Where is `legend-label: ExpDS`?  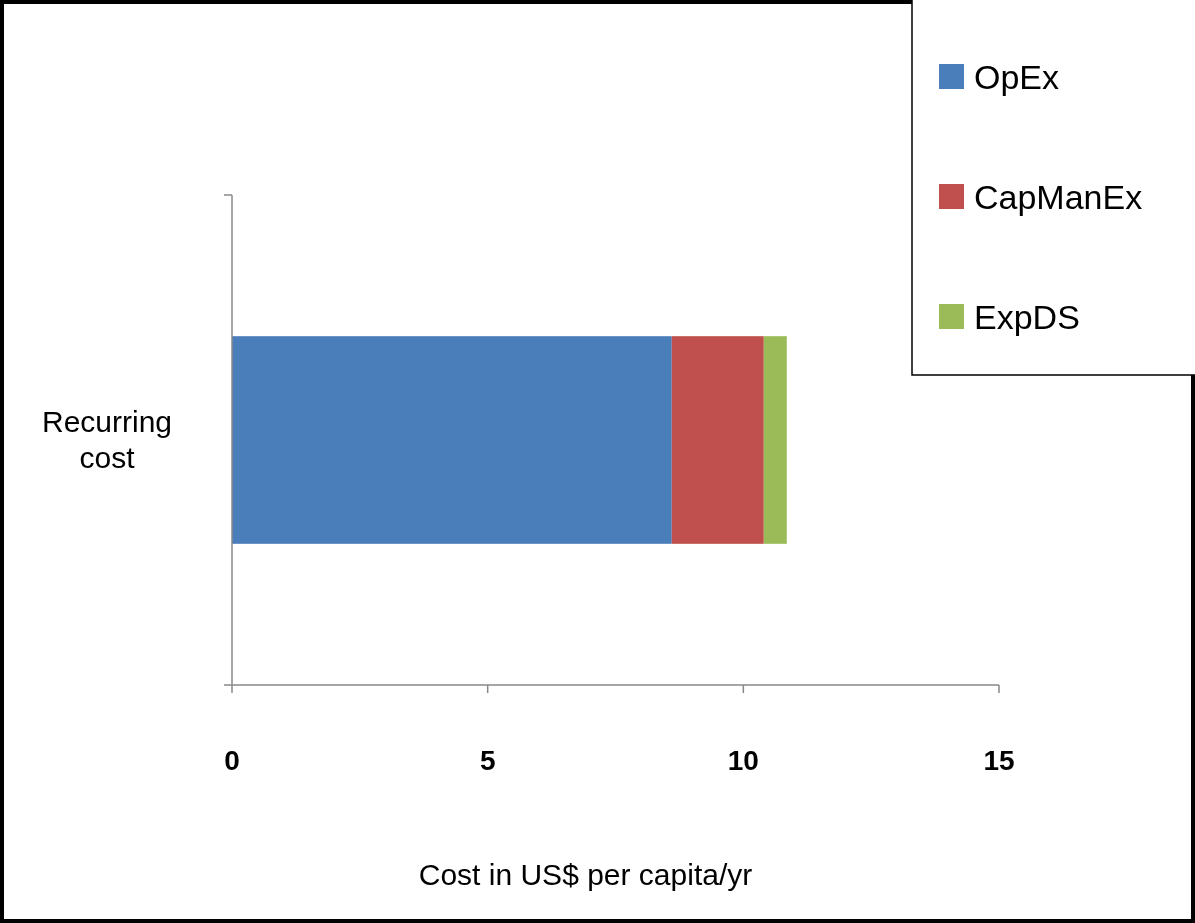 legend-label: ExpDS is located at coordinates (1027, 317).